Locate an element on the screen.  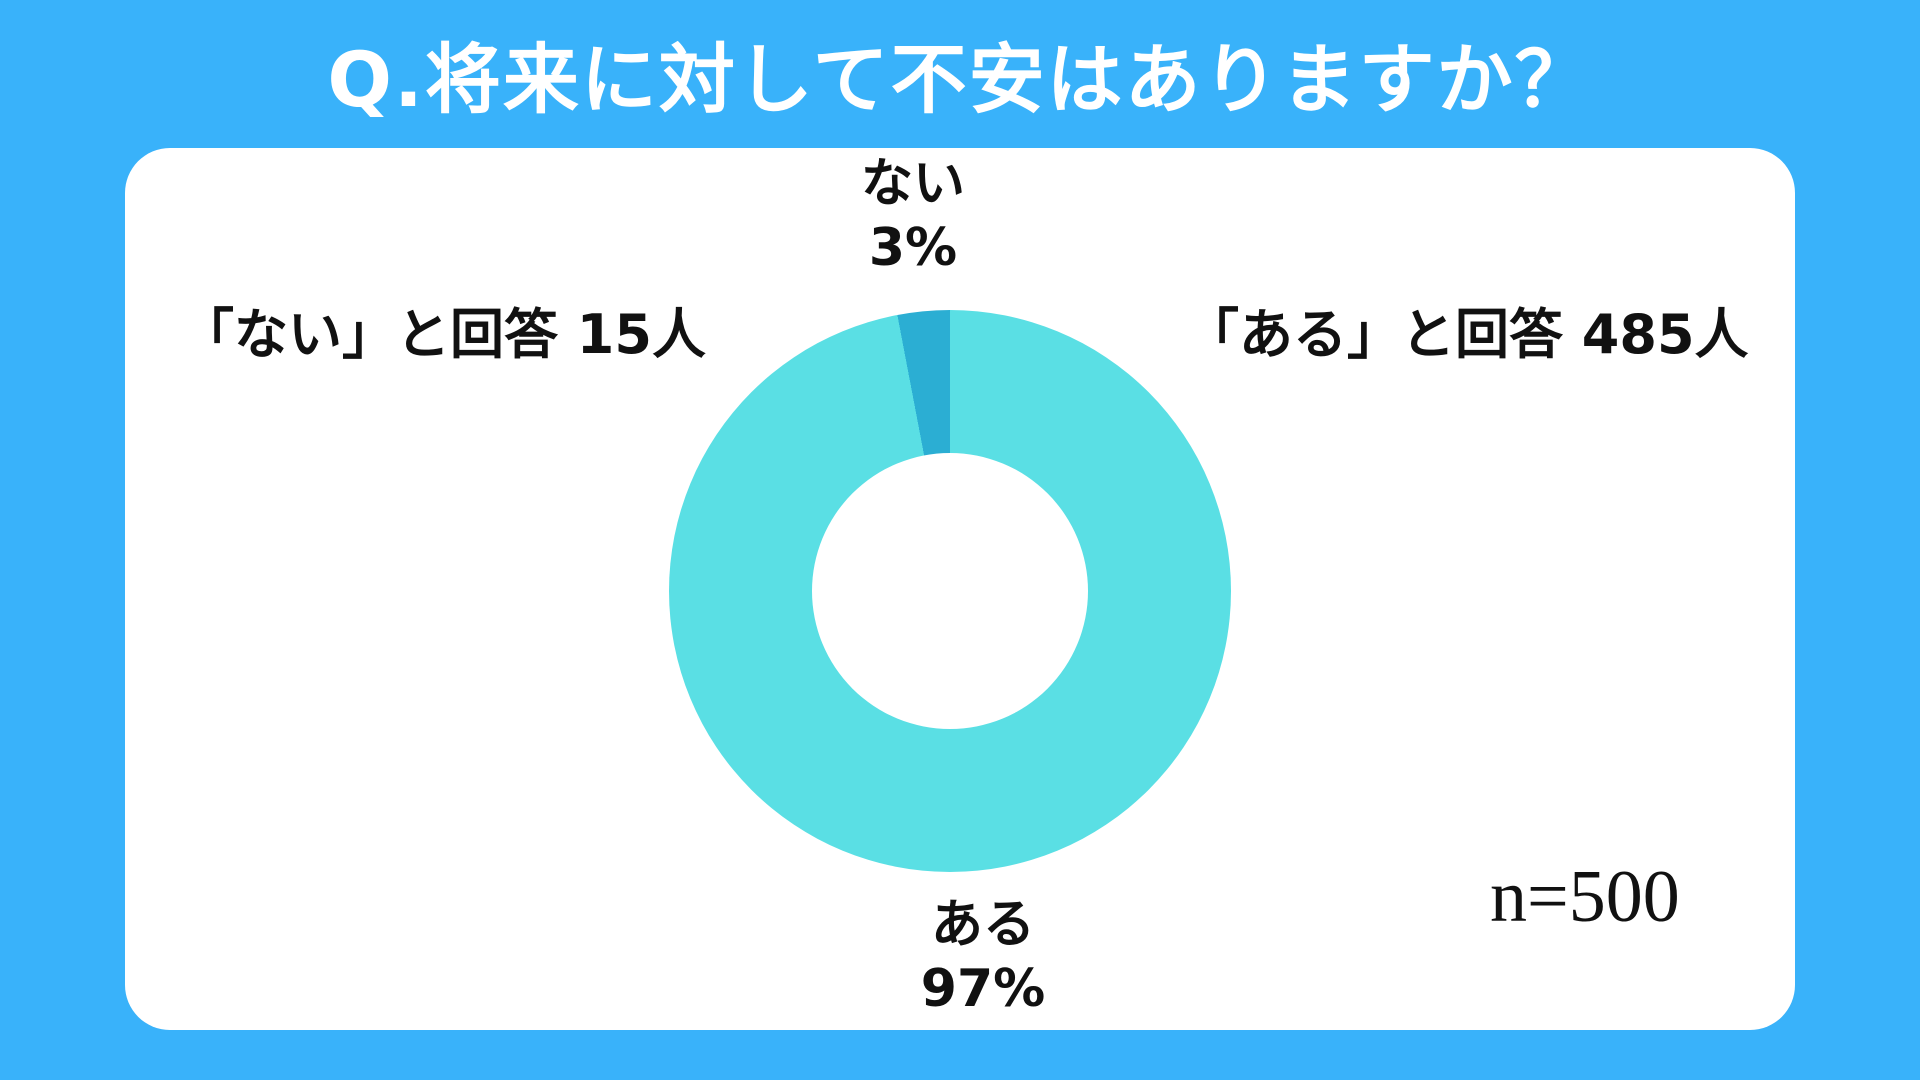
slice-label-nai-percent: 3% is located at coordinates (913, 248).